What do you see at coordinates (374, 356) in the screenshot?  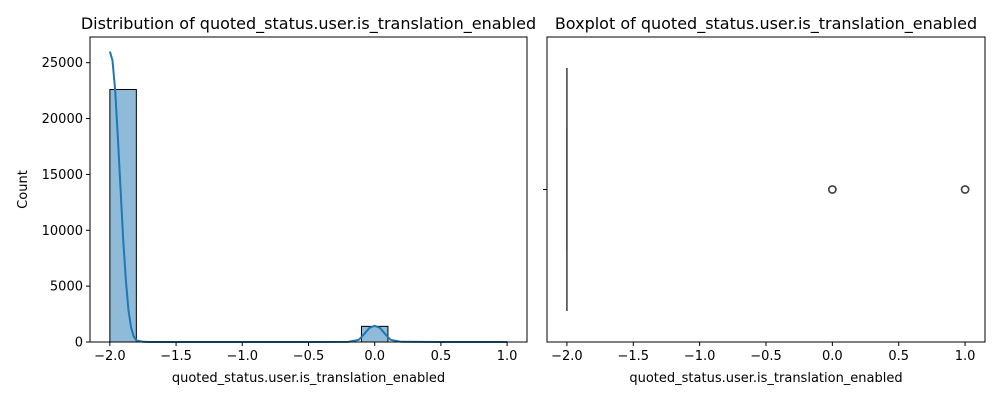 I see `histogram-x-tick-label: 0.0` at bounding box center [374, 356].